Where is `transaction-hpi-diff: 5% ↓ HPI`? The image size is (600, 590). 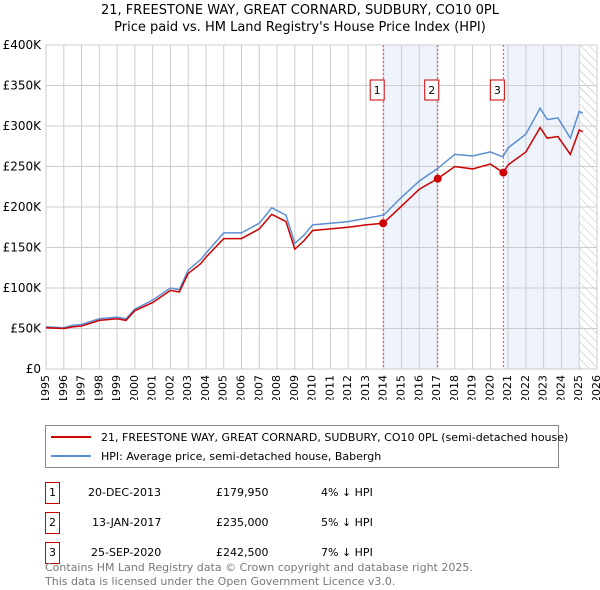 transaction-hpi-diff: 5% ↓ HPI is located at coordinates (347, 522).